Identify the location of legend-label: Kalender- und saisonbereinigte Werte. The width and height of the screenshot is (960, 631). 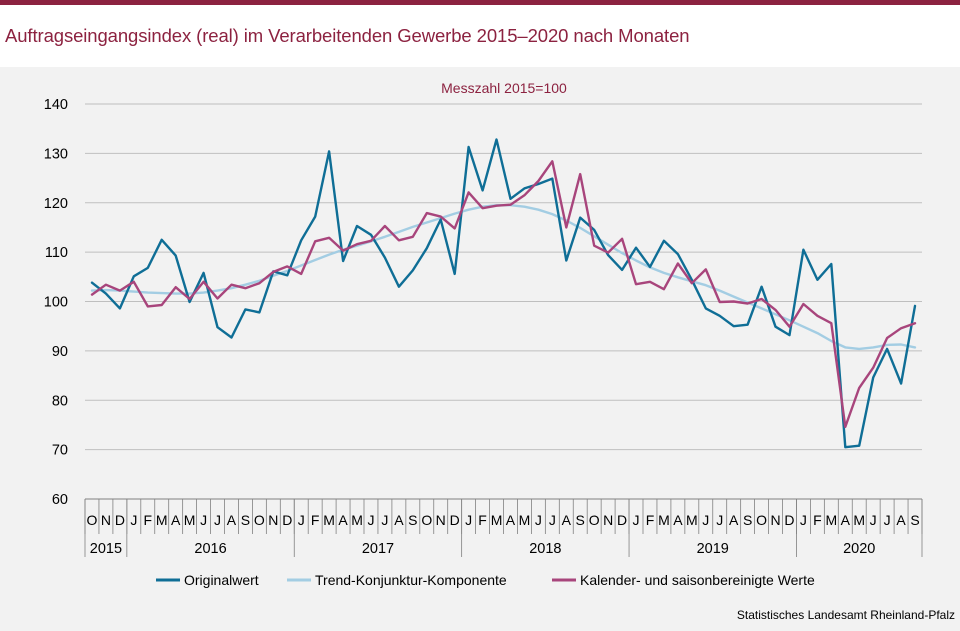
(697, 580).